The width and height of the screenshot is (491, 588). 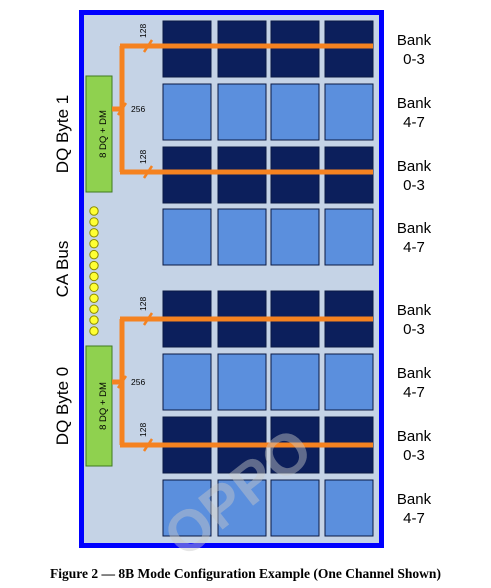 I want to click on dq-byte-1-connector-label: 8 DQ + DM, so click(x=103, y=134).